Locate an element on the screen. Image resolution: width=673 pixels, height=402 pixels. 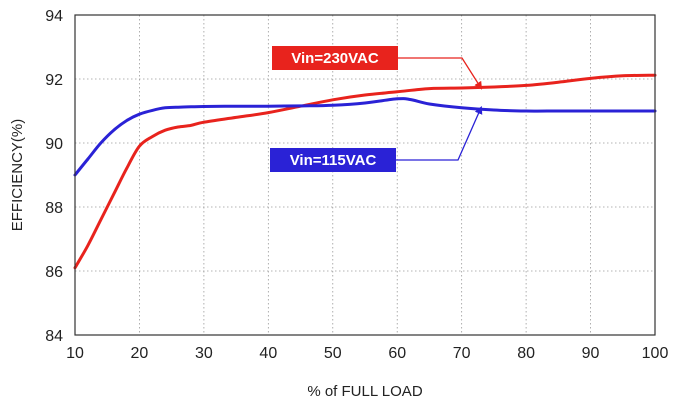
x-tick-label: 90 is located at coordinates (591, 353).